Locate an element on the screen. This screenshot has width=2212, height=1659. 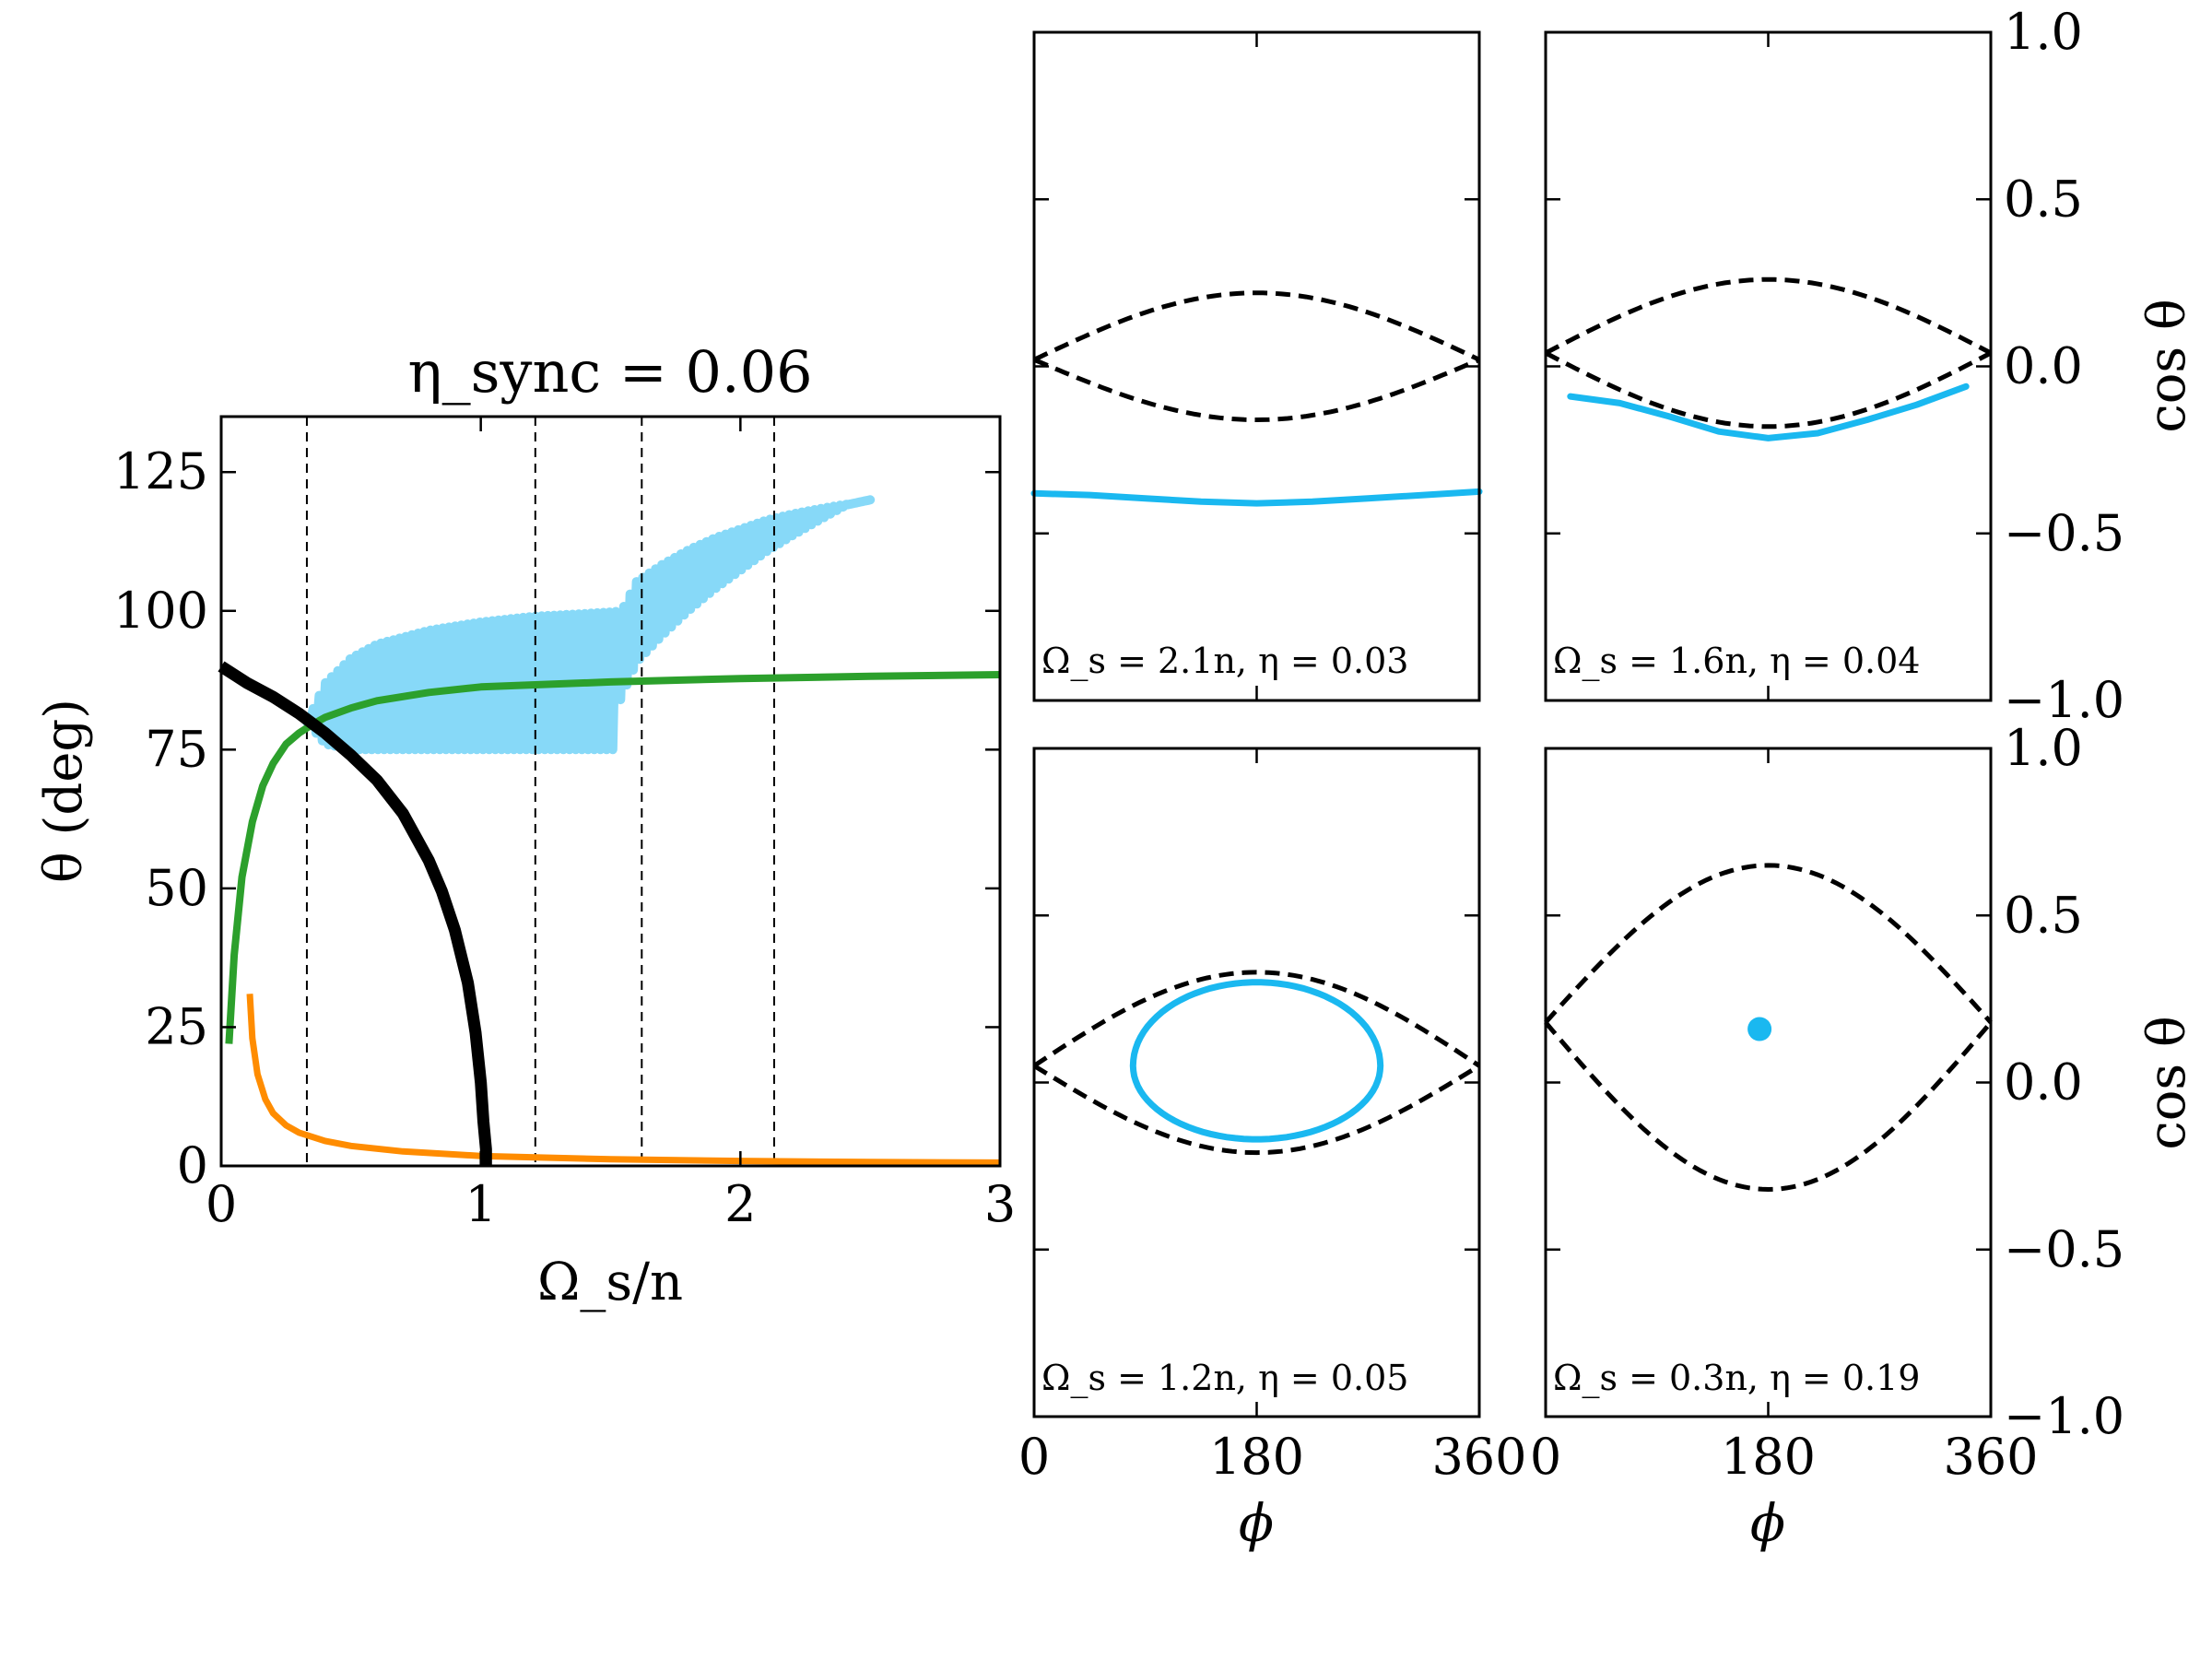
phase-4-ticks: 0 180 360−1.0 −0.5 0.0 0.5 1.0 is located at coordinates (1827, 1102).